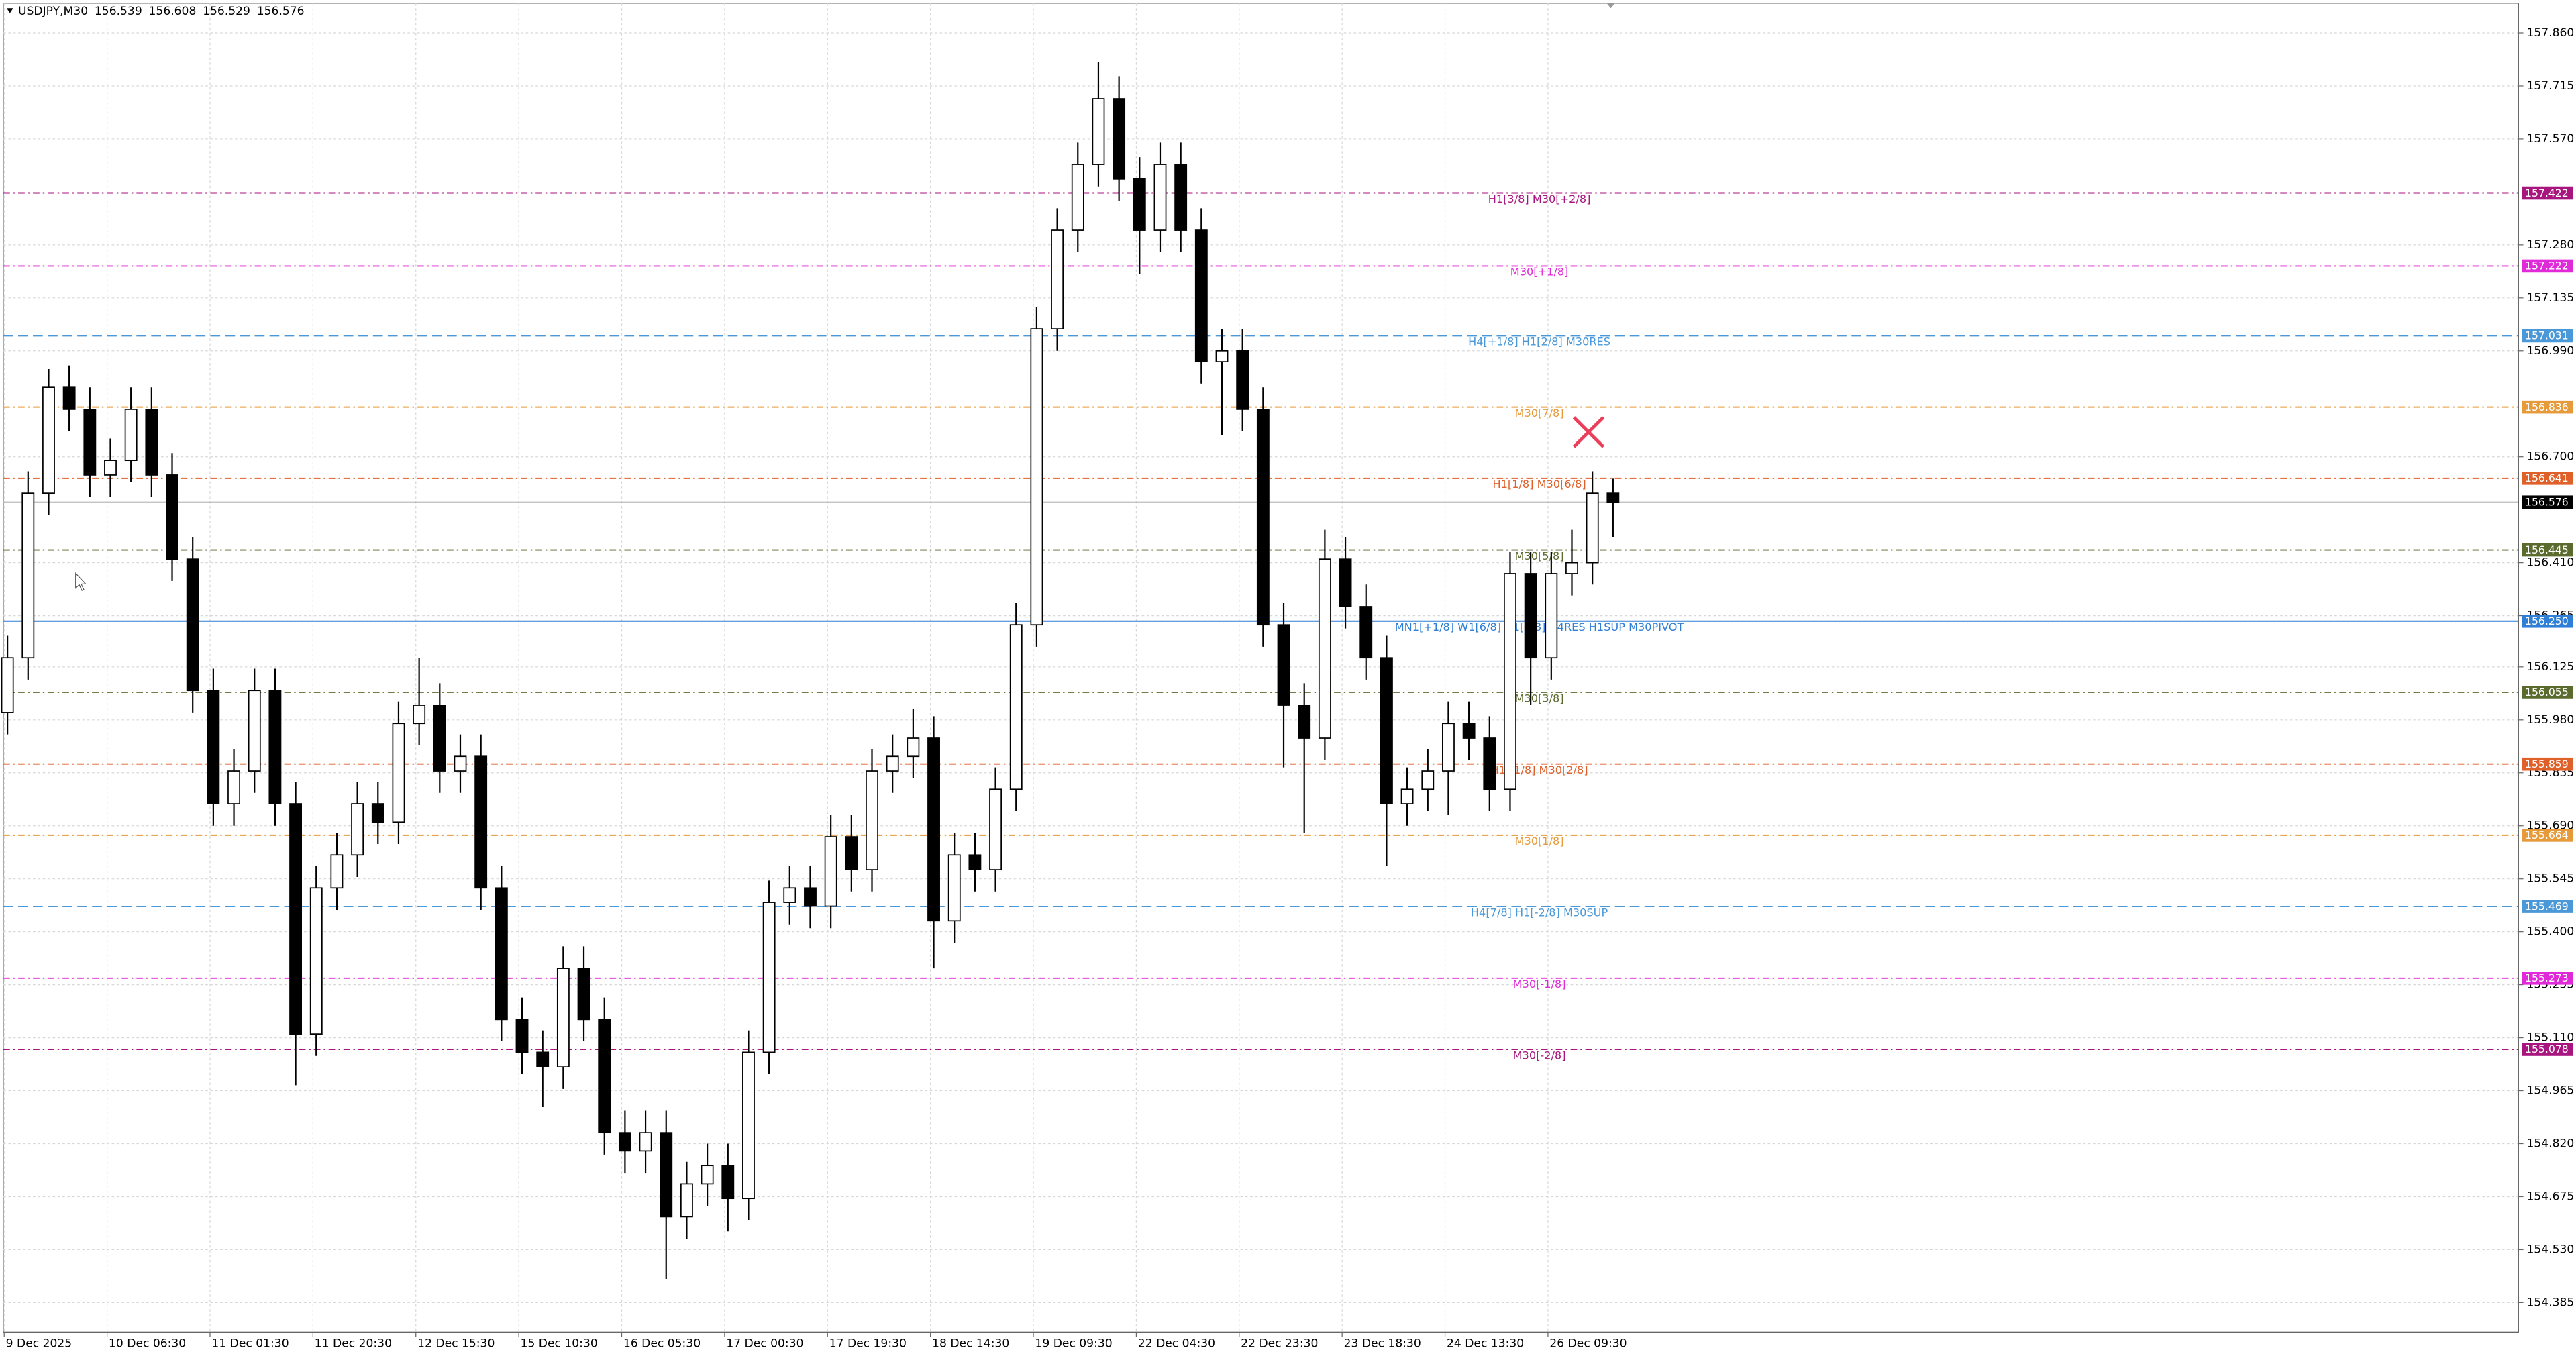 The height and width of the screenshot is (1356, 2576). Describe the element at coordinates (2547, 978) in the screenshot. I see `price-tag-label: 155.273` at that location.